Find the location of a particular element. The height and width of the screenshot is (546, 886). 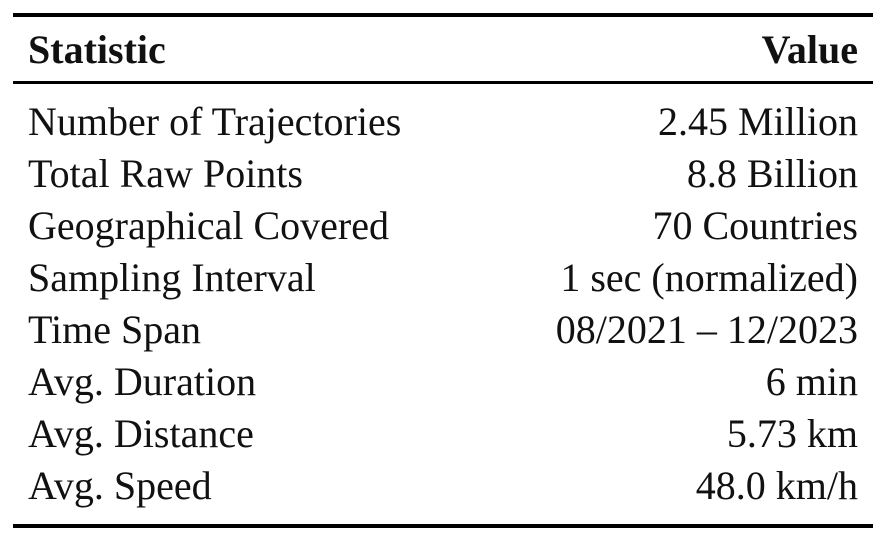

statistic-label: Avg. Duration is located at coordinates (142, 381).